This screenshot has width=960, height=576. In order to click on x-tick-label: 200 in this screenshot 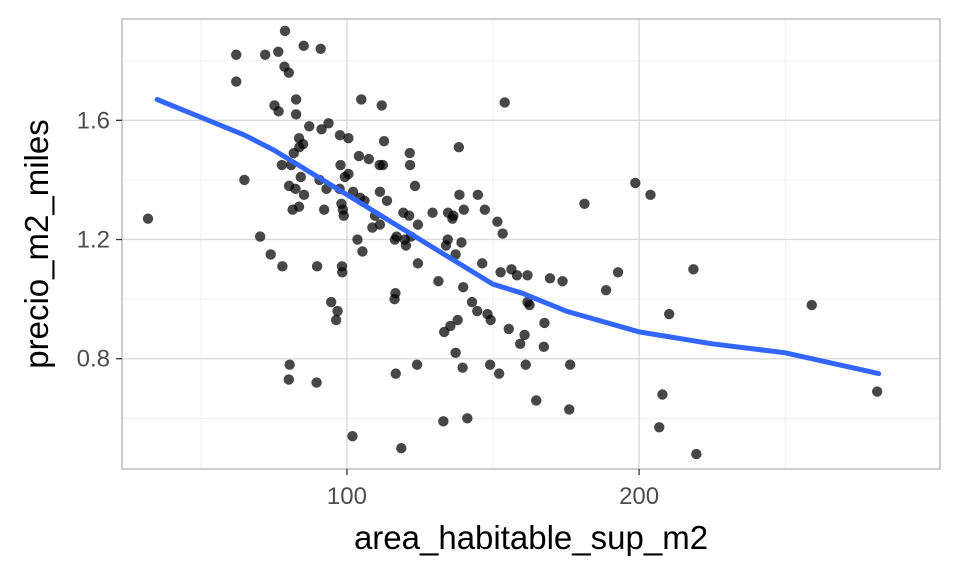, I will do `click(639, 496)`.